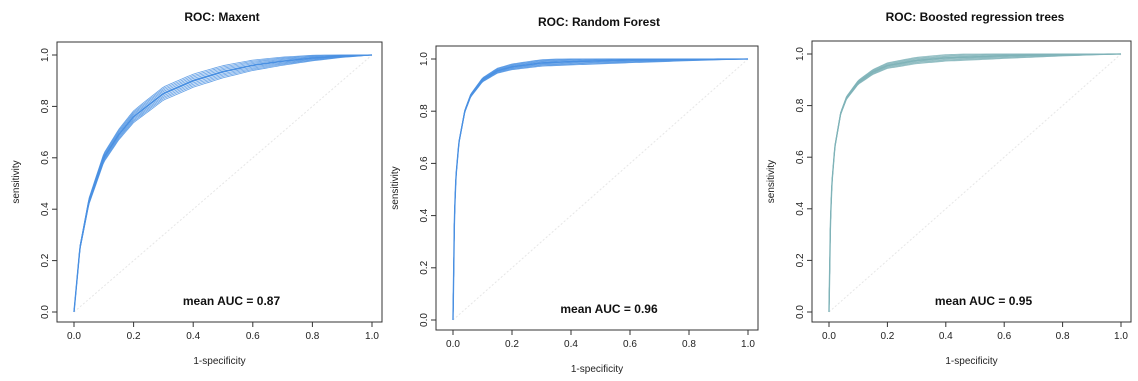 This screenshot has width=1138, height=381. Describe the element at coordinates (984, 301) in the screenshot. I see `auc-annotation: mean AUC = 0.95` at that location.